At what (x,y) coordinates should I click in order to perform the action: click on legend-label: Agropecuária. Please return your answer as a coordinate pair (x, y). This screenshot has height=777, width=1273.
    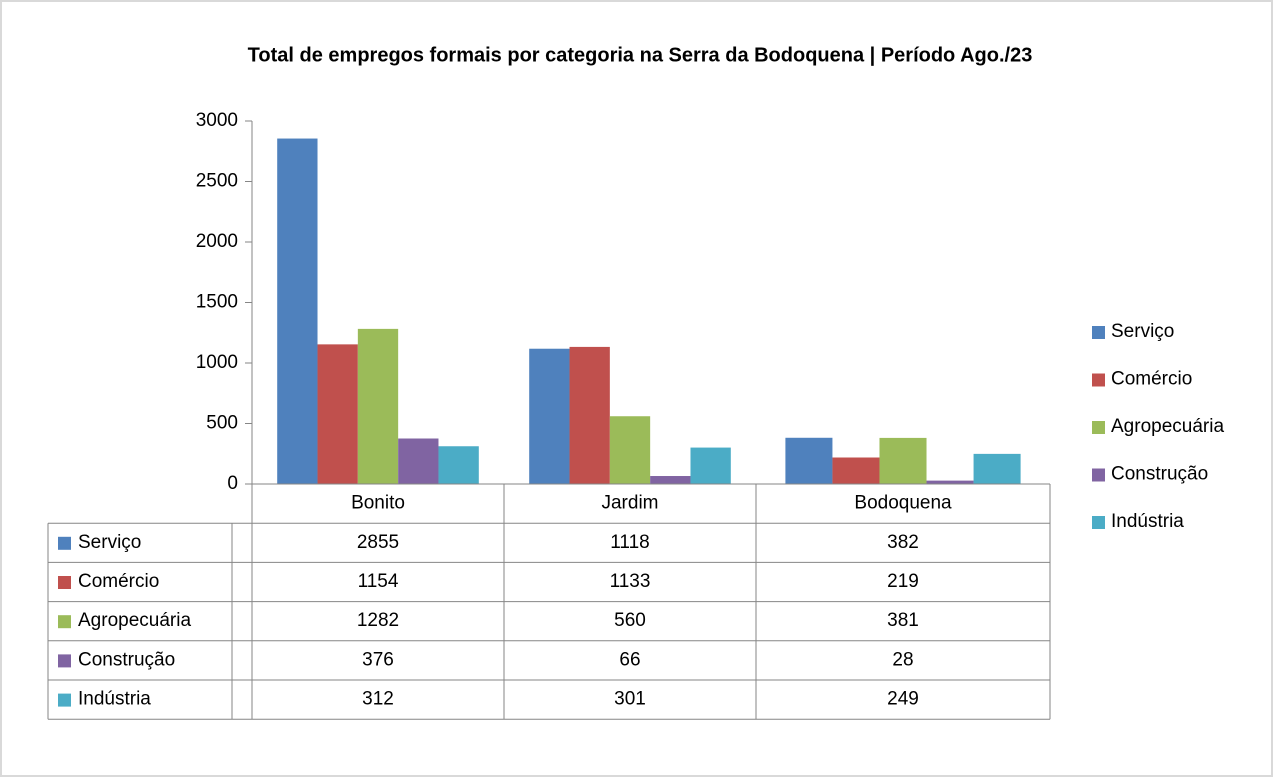
    Looking at the image, I should click on (1167, 426).